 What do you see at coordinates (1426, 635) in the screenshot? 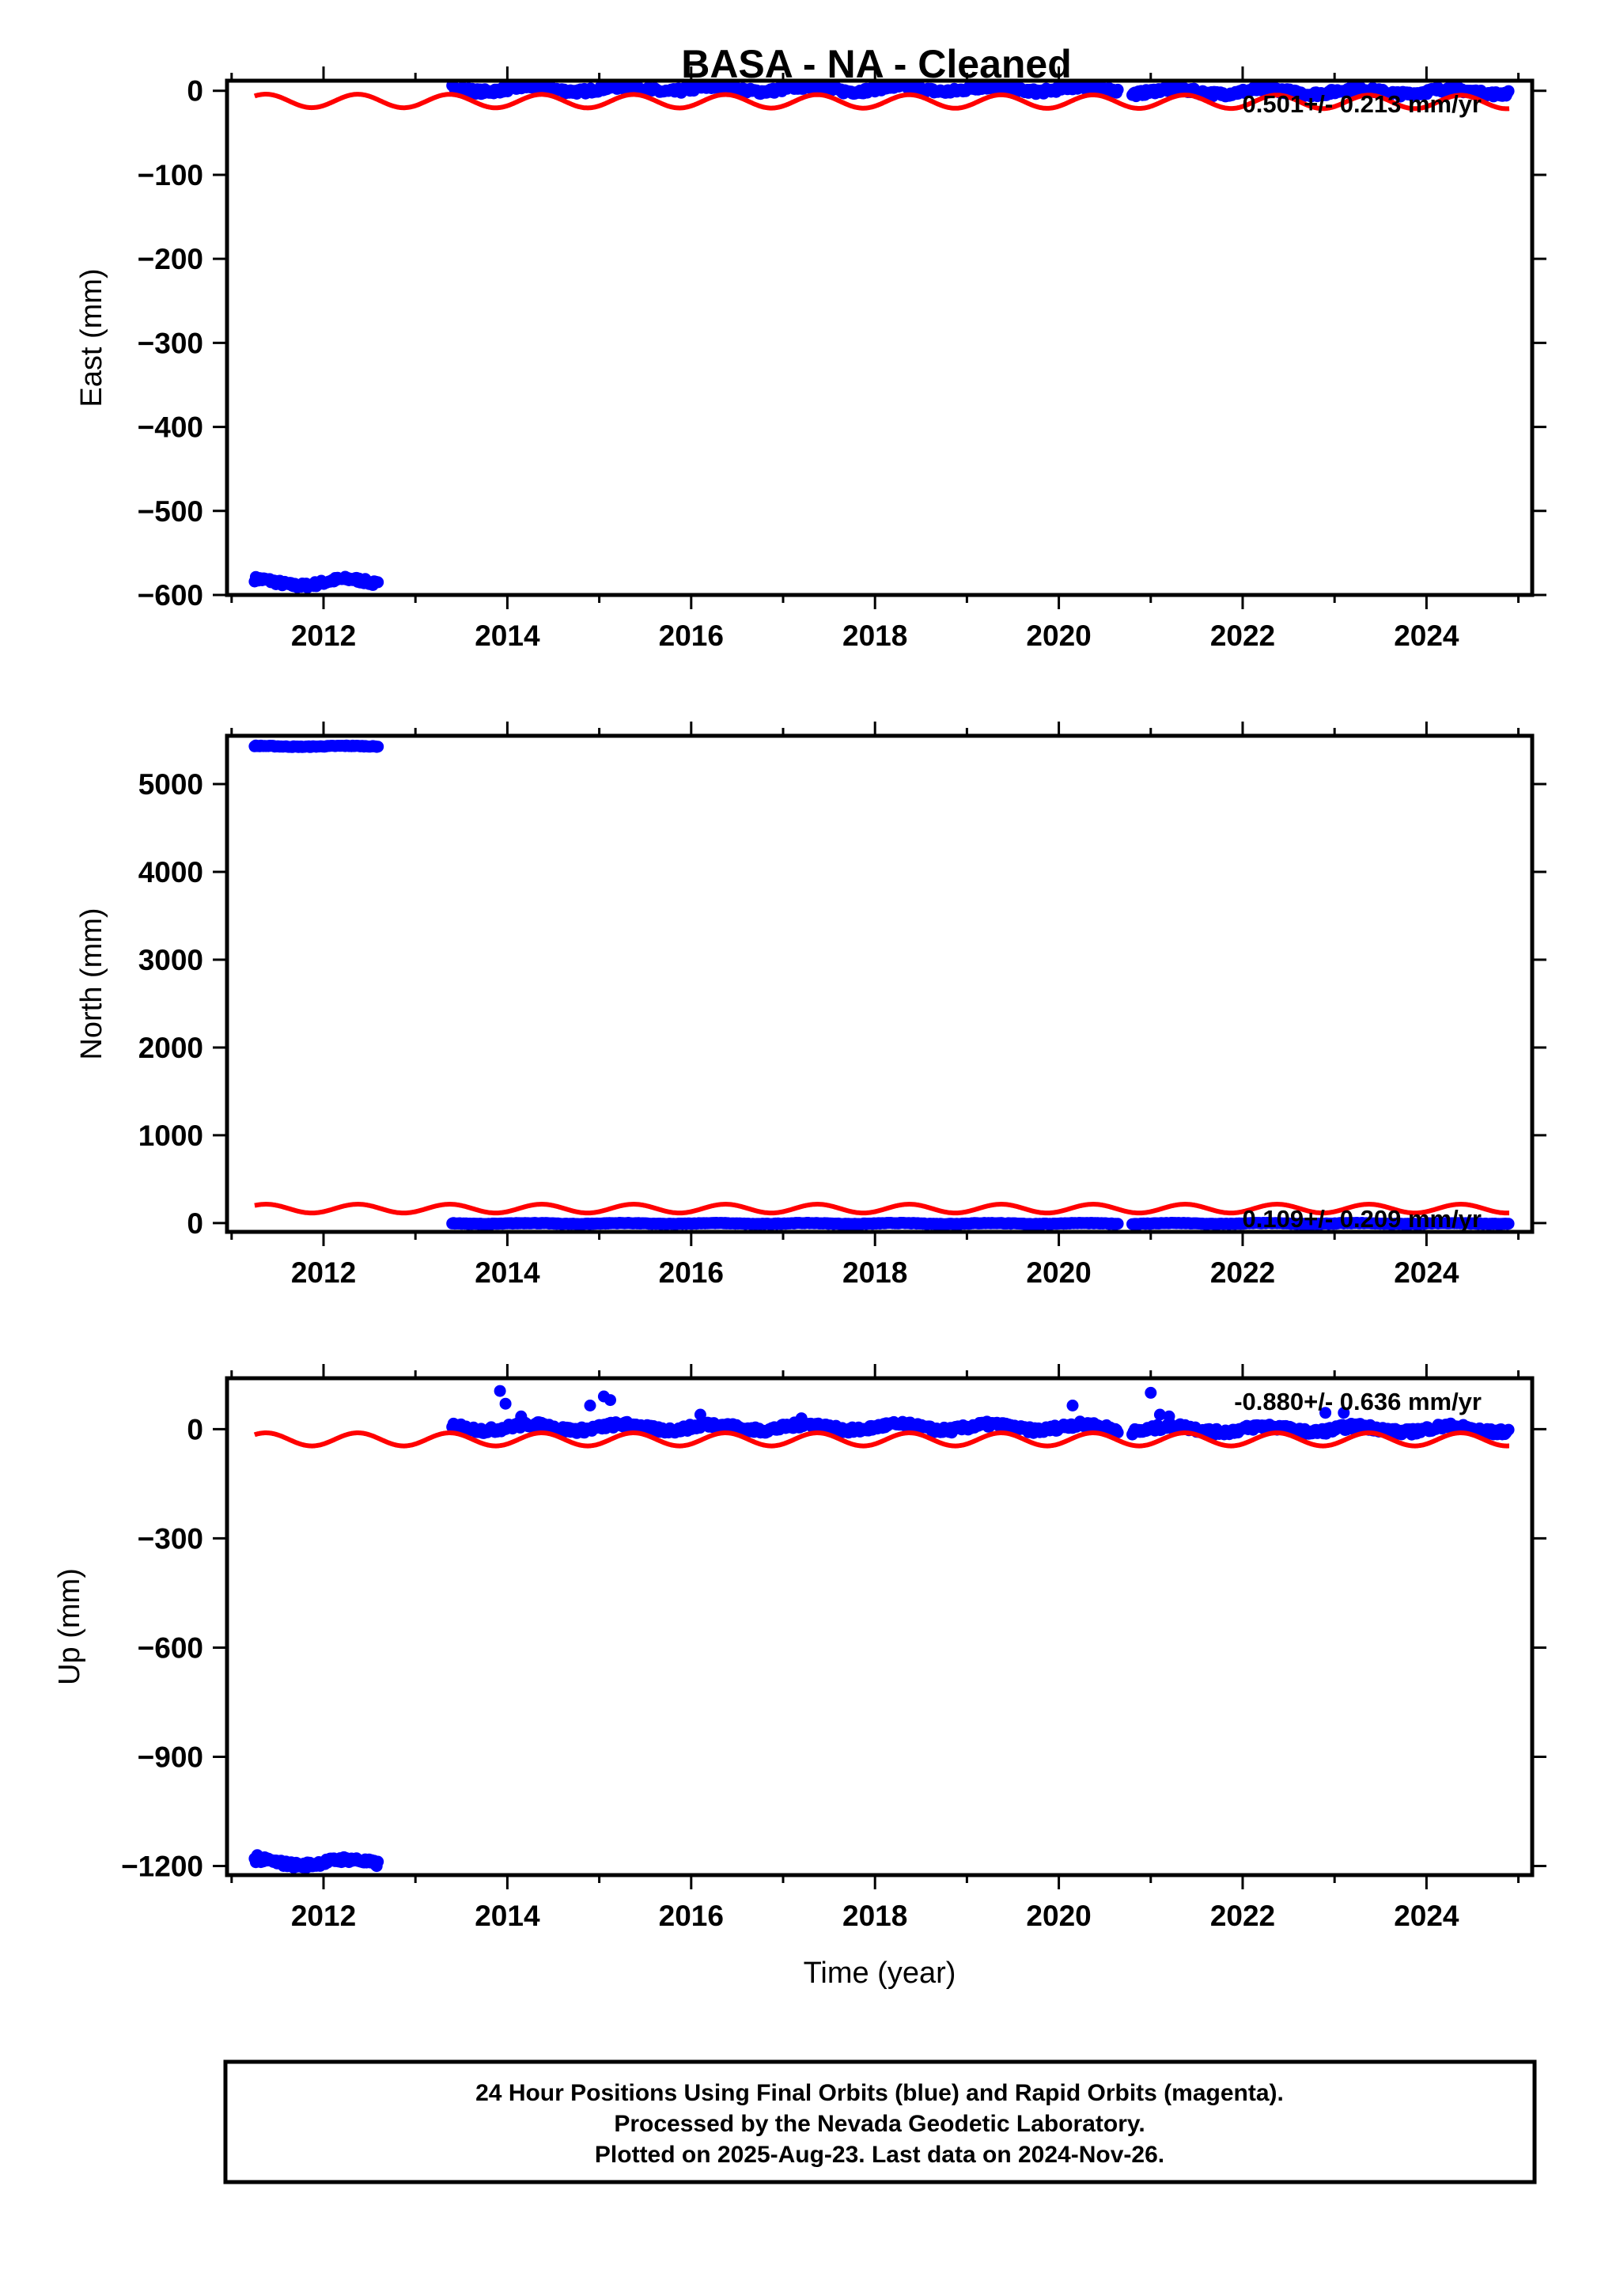
I see `east-x-tick-label: 2024` at bounding box center [1426, 635].